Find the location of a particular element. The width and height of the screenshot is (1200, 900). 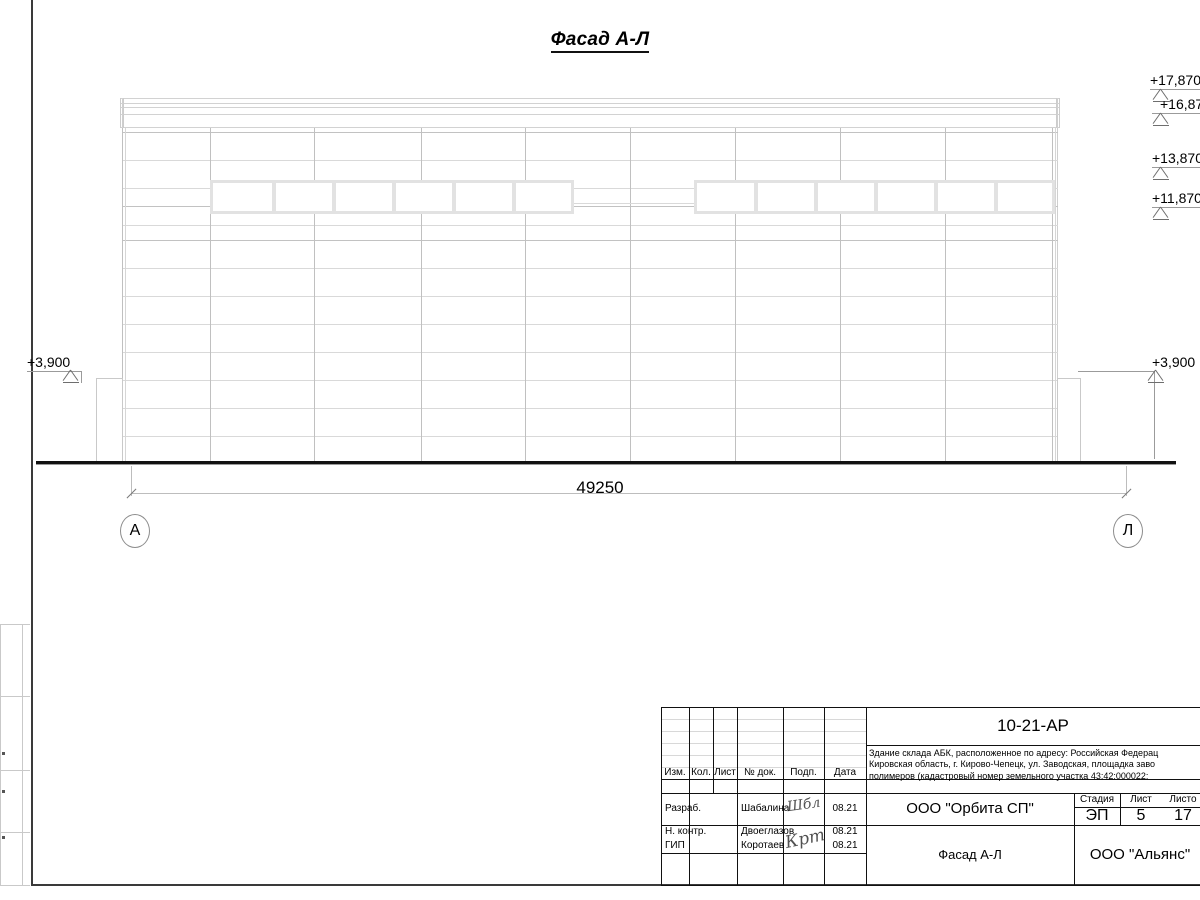

role-label-razrab: Разраб. is located at coordinates (683, 809).